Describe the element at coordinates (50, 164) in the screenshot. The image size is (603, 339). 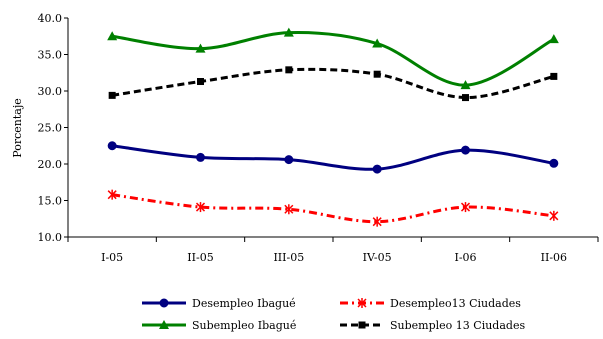
I see `y-tick-label: 20.0` at that location.